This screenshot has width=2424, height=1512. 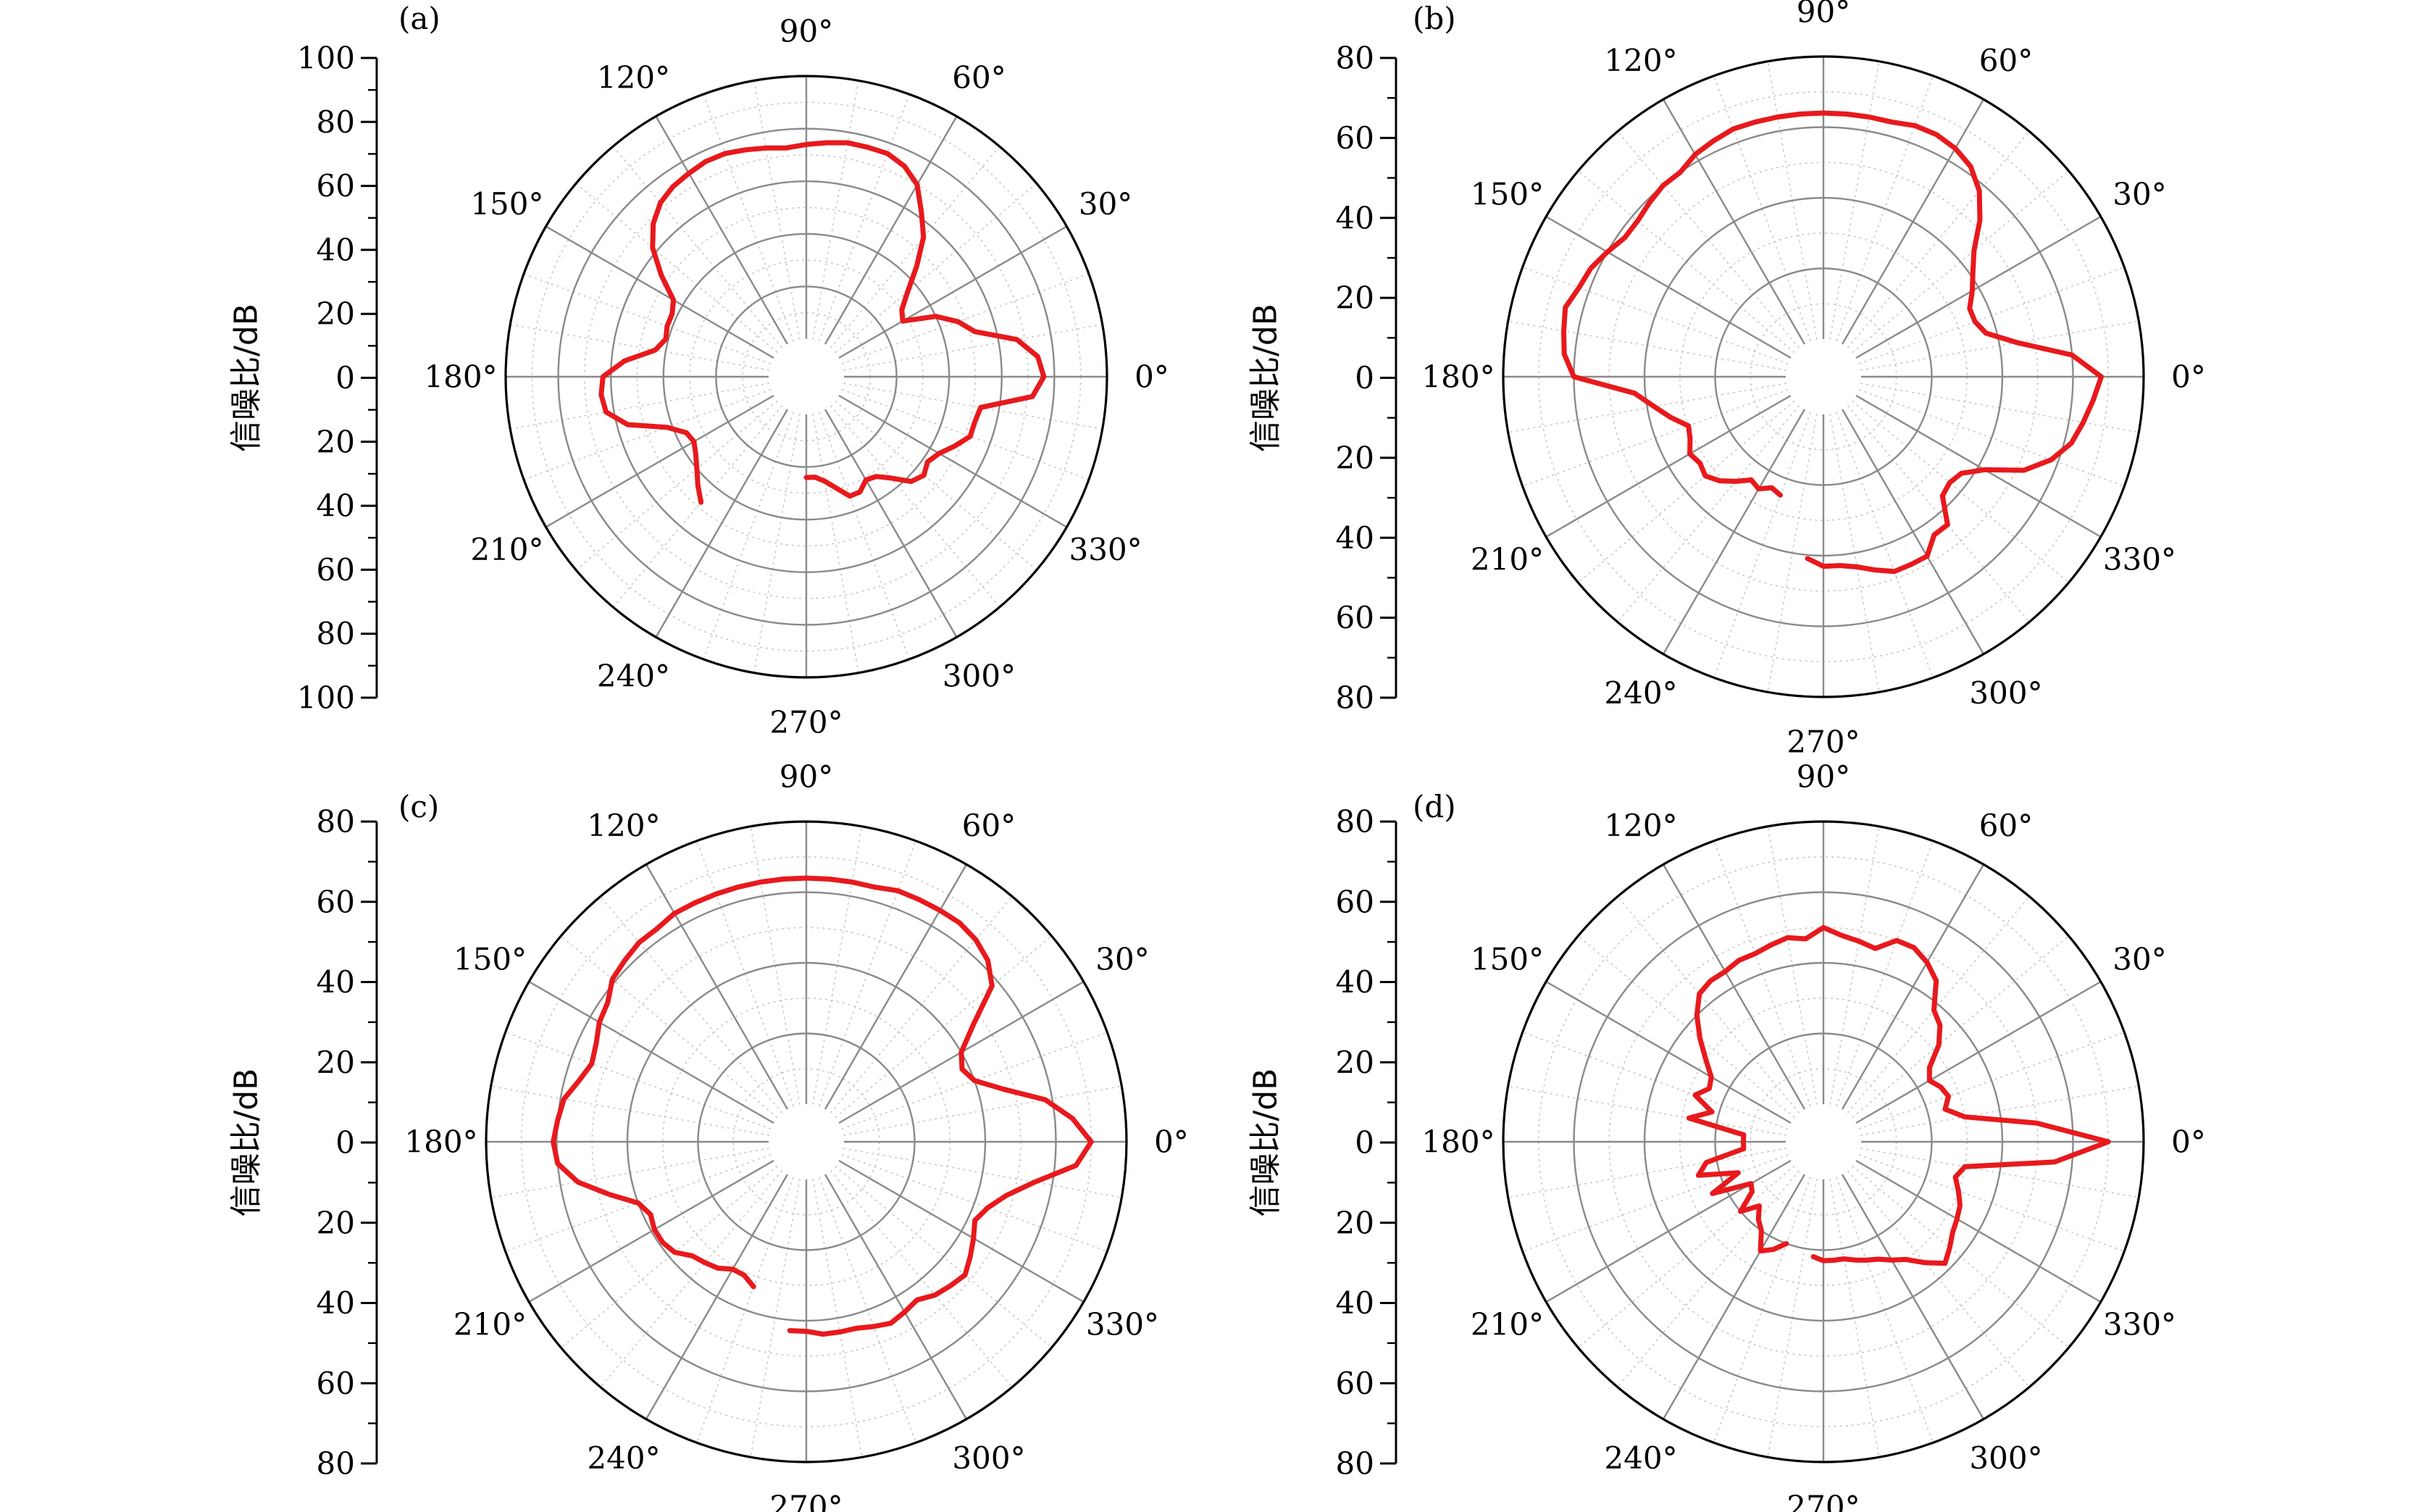 What do you see at coordinates (326, 698) in the screenshot?
I see `radial-tick-label: 100` at bounding box center [326, 698].